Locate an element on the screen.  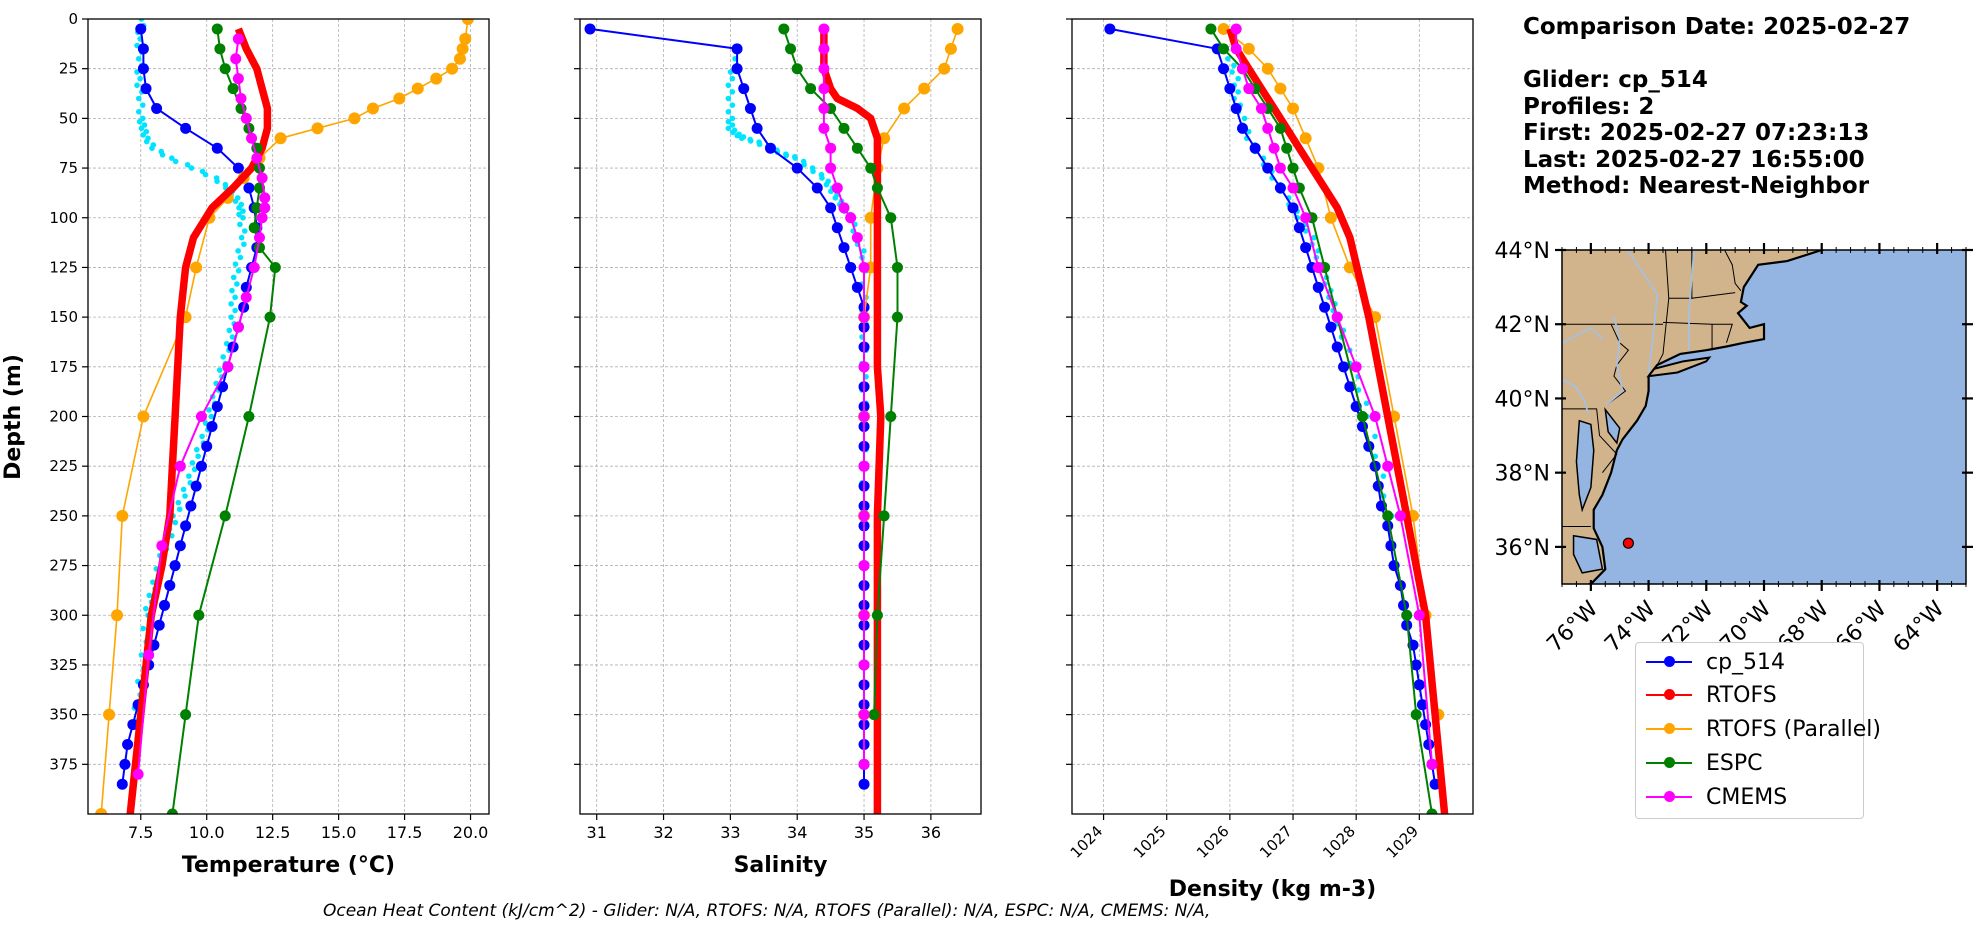
legend: cp_514 RTOFS RTOFS (Parallel) ESPC CMEMS is located at coordinates (1758, 730).